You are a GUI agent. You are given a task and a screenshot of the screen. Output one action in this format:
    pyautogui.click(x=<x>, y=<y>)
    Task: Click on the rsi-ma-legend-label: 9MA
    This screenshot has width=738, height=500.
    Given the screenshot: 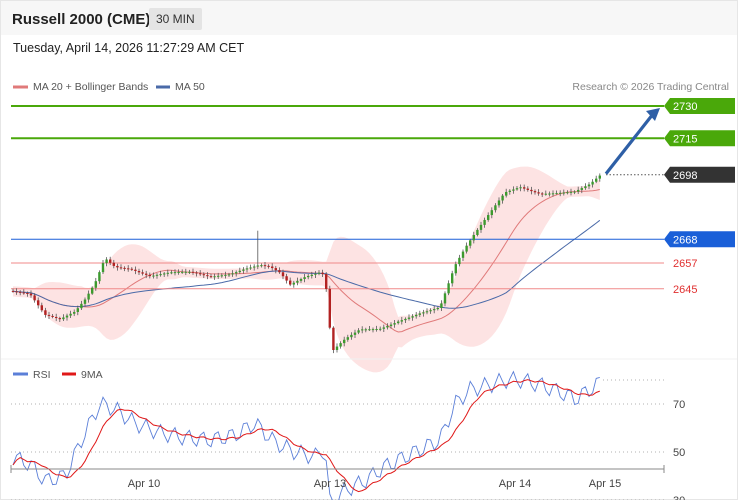 What is the action you would take?
    pyautogui.click(x=92, y=375)
    